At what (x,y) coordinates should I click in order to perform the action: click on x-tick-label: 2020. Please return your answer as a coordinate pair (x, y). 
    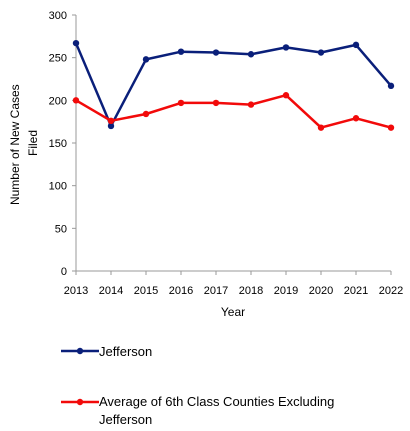
    Looking at the image, I should click on (321, 291).